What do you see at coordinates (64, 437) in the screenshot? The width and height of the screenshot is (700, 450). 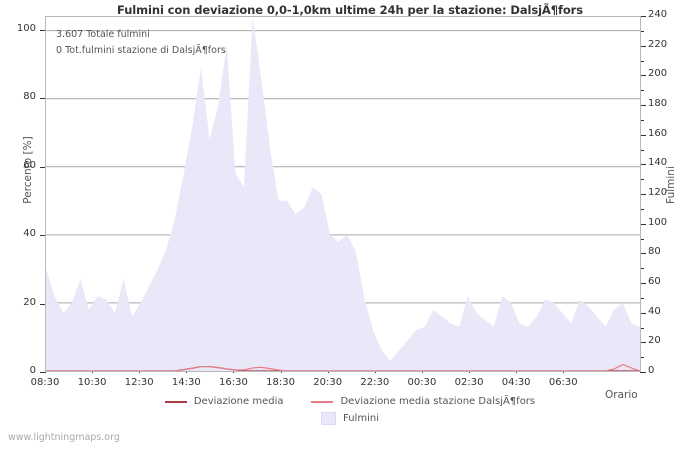 I see `watermark: www.lightningmaps.org` at bounding box center [64, 437].